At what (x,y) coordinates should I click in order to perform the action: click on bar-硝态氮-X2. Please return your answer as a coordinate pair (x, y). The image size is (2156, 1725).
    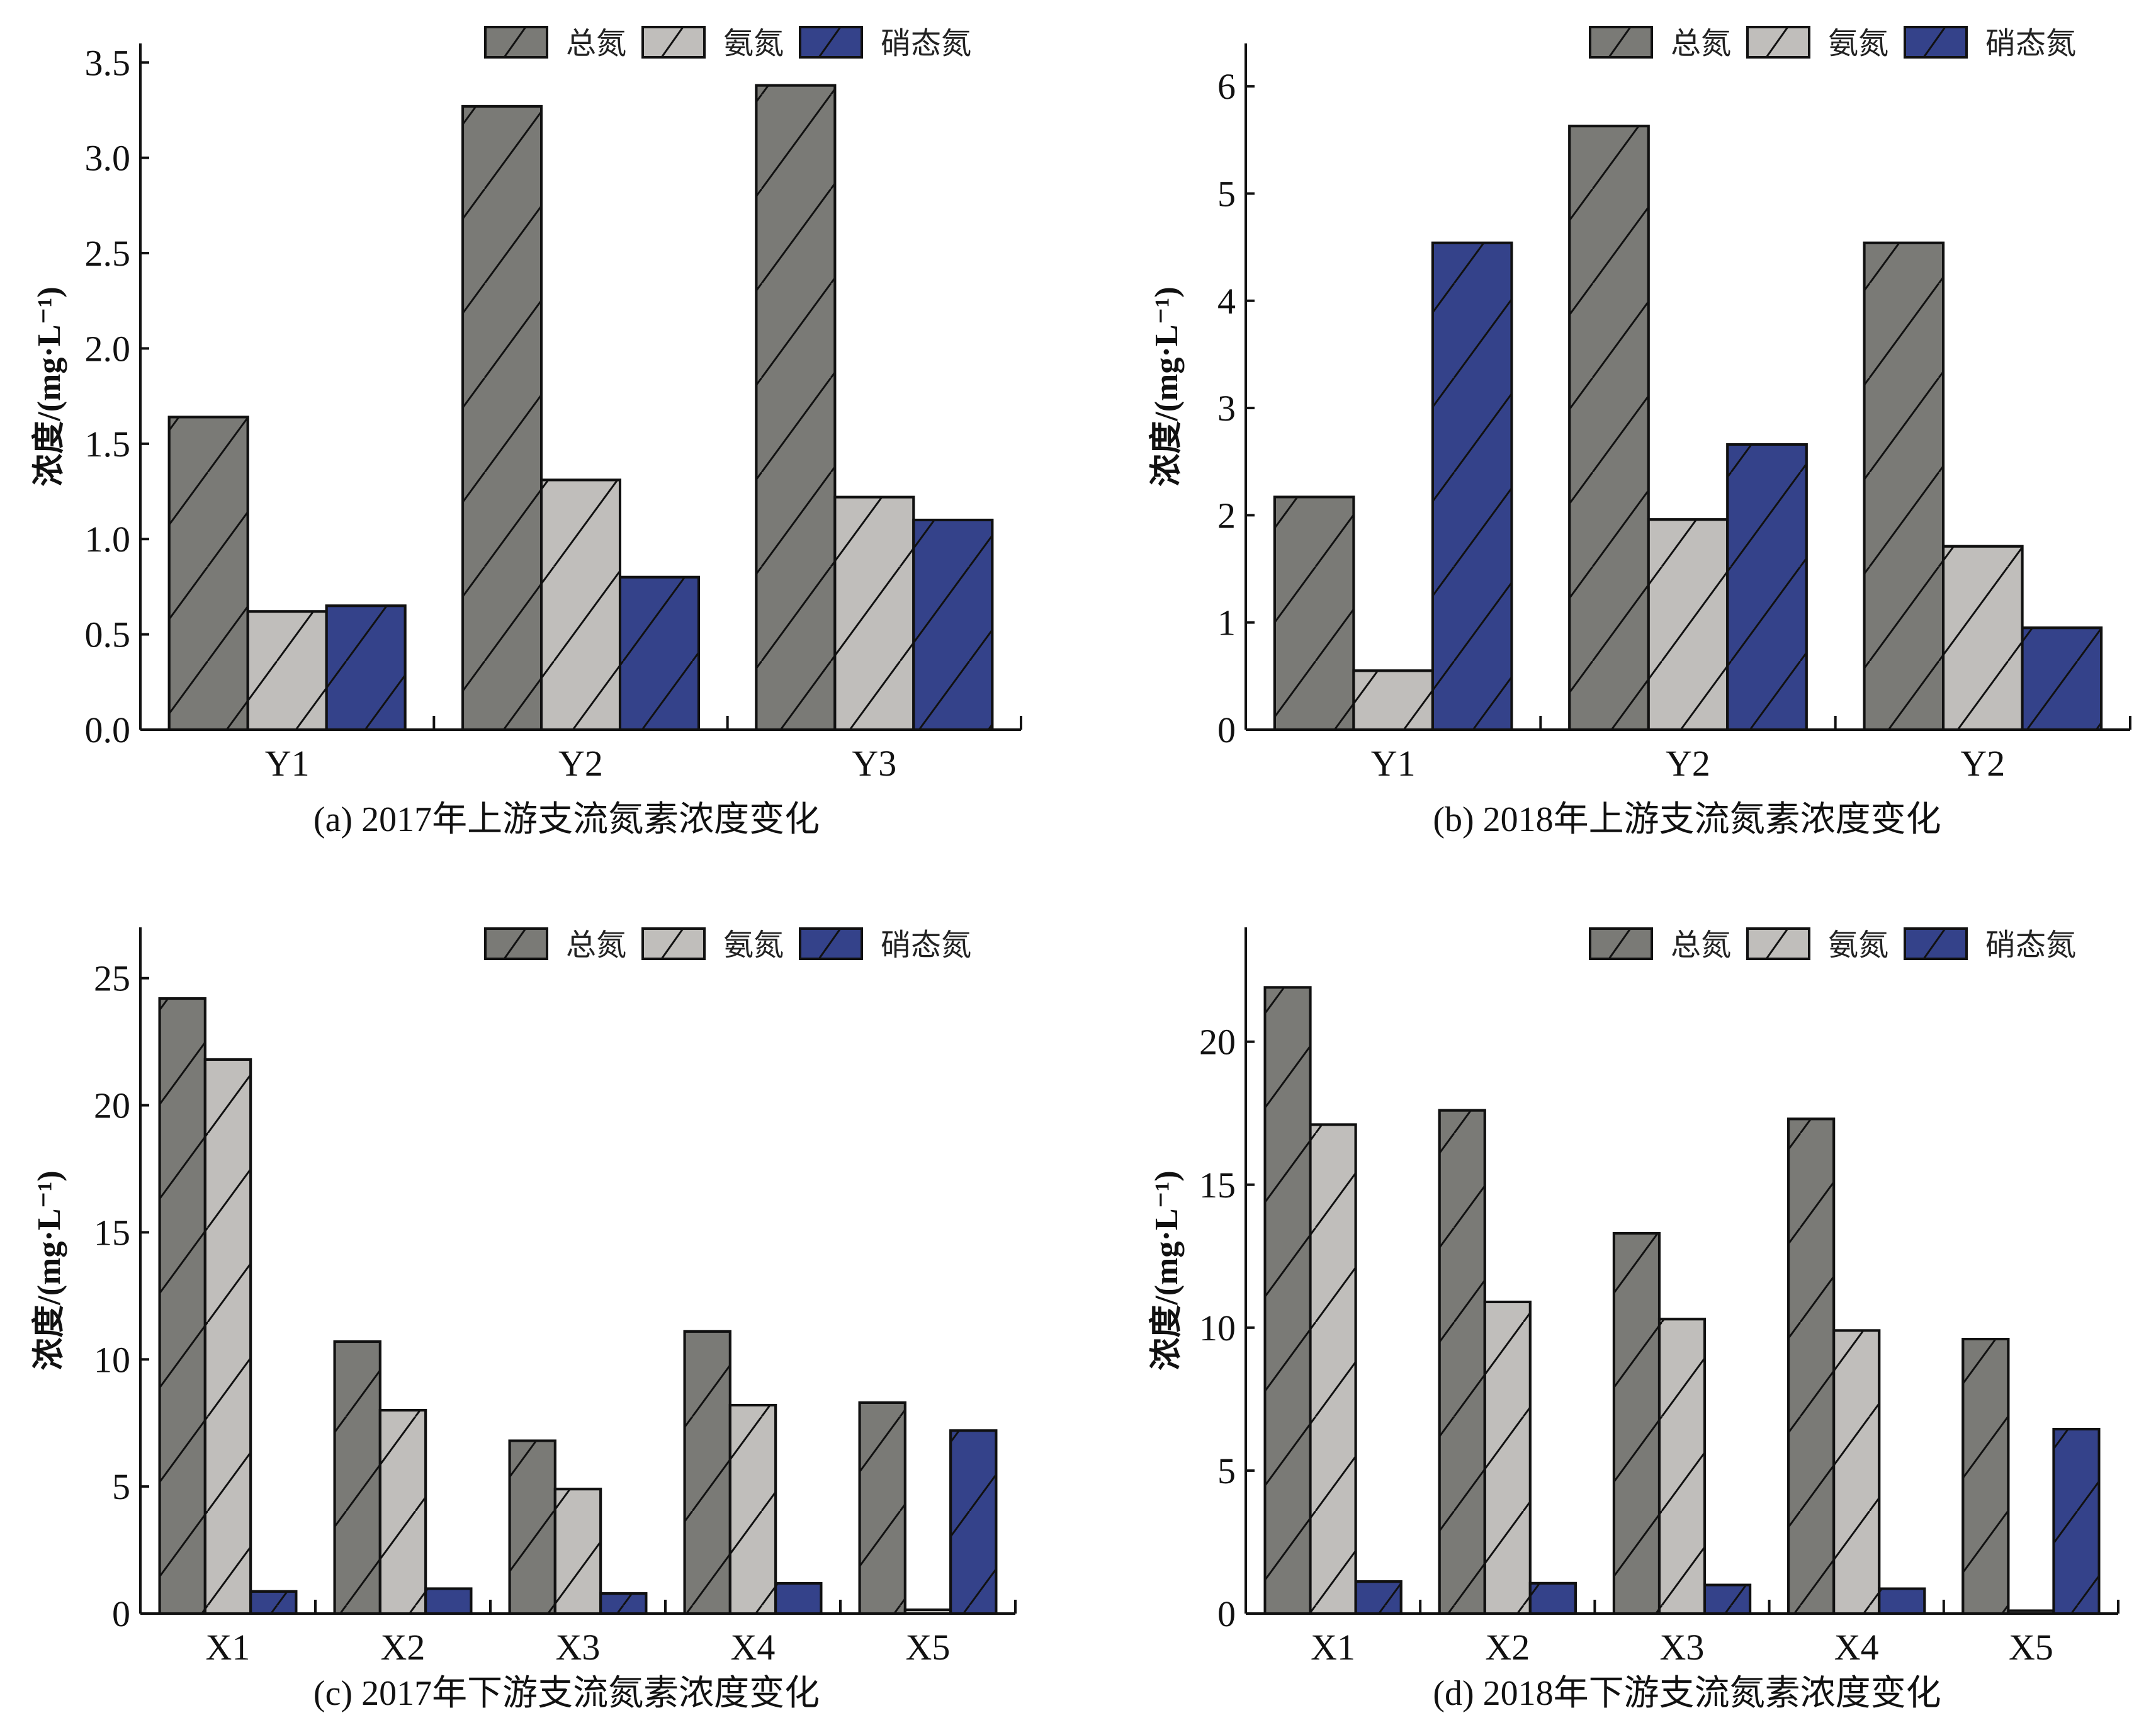
    Looking at the image, I should click on (448, 1601).